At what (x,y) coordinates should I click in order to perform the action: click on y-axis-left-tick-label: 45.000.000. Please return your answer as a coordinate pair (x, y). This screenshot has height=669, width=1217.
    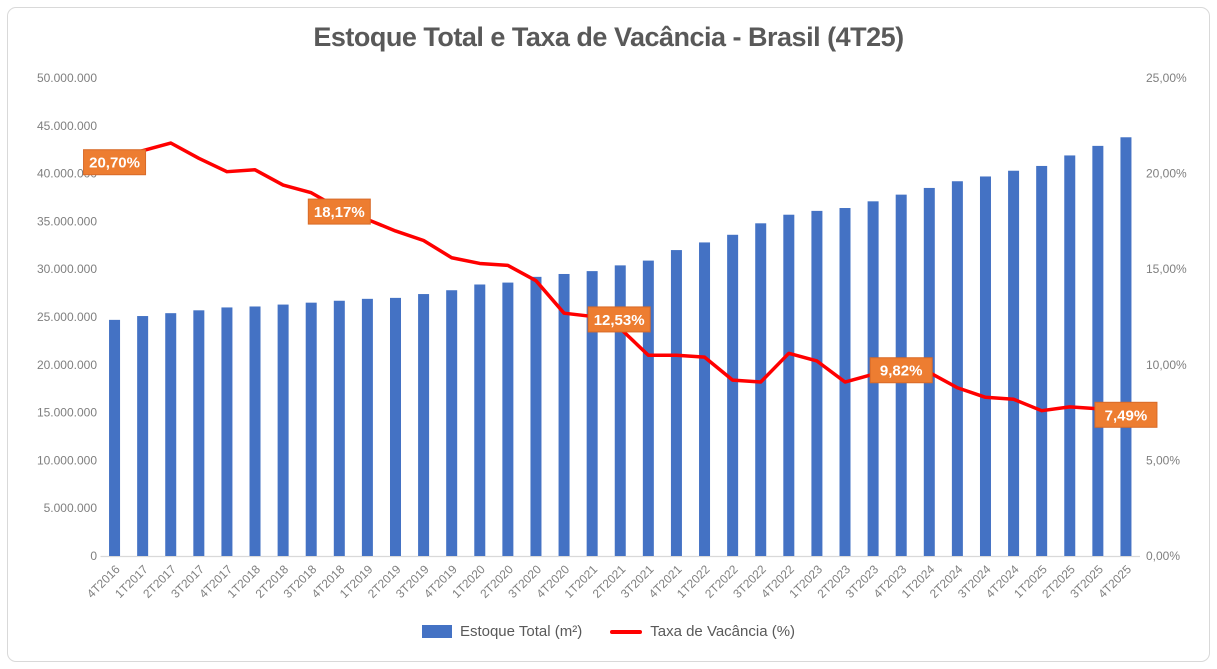
    Looking at the image, I should click on (67, 126).